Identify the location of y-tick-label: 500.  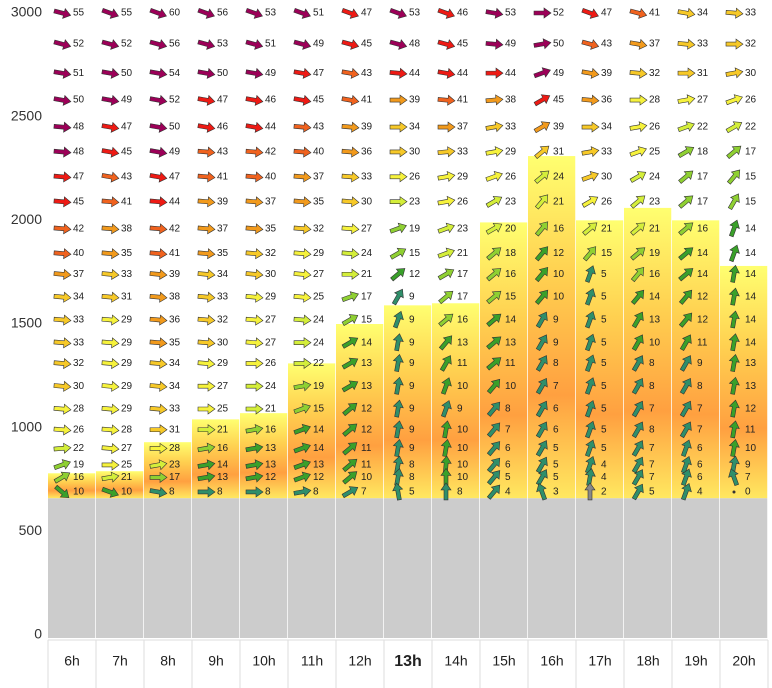
(31, 530).